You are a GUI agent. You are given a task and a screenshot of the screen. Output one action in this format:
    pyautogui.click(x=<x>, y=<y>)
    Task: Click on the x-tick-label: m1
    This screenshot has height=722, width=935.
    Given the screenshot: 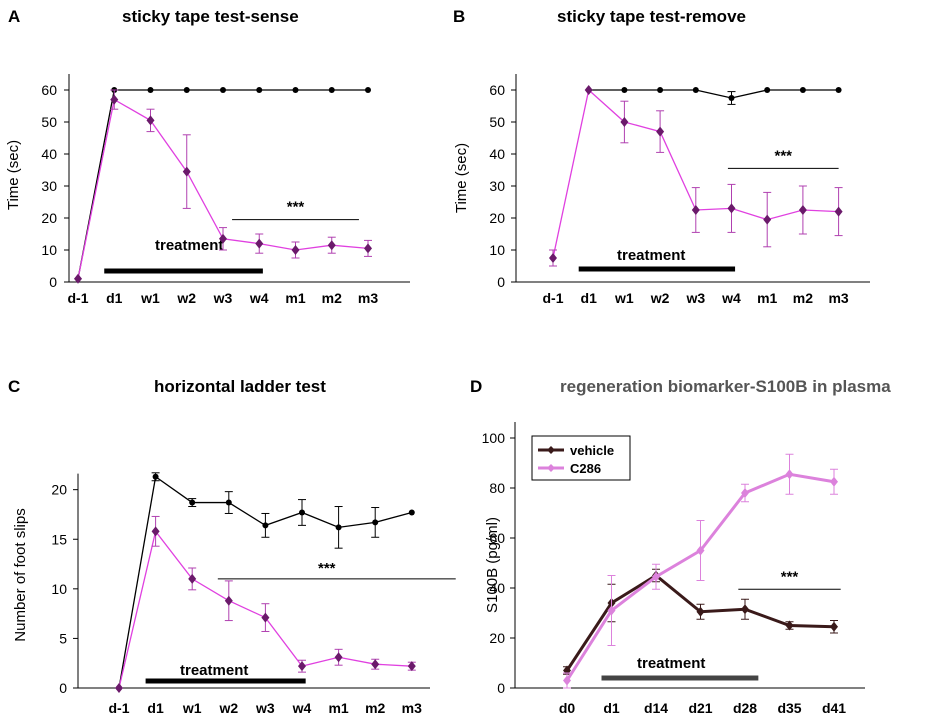 What is the action you would take?
    pyautogui.click(x=295, y=298)
    